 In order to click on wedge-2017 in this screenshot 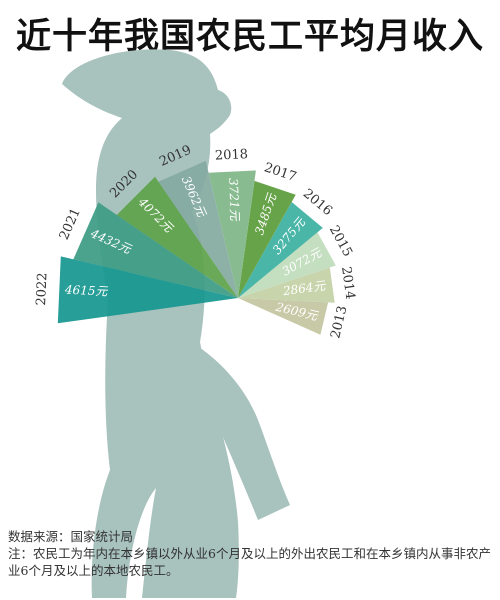, I will do `click(267, 239)`.